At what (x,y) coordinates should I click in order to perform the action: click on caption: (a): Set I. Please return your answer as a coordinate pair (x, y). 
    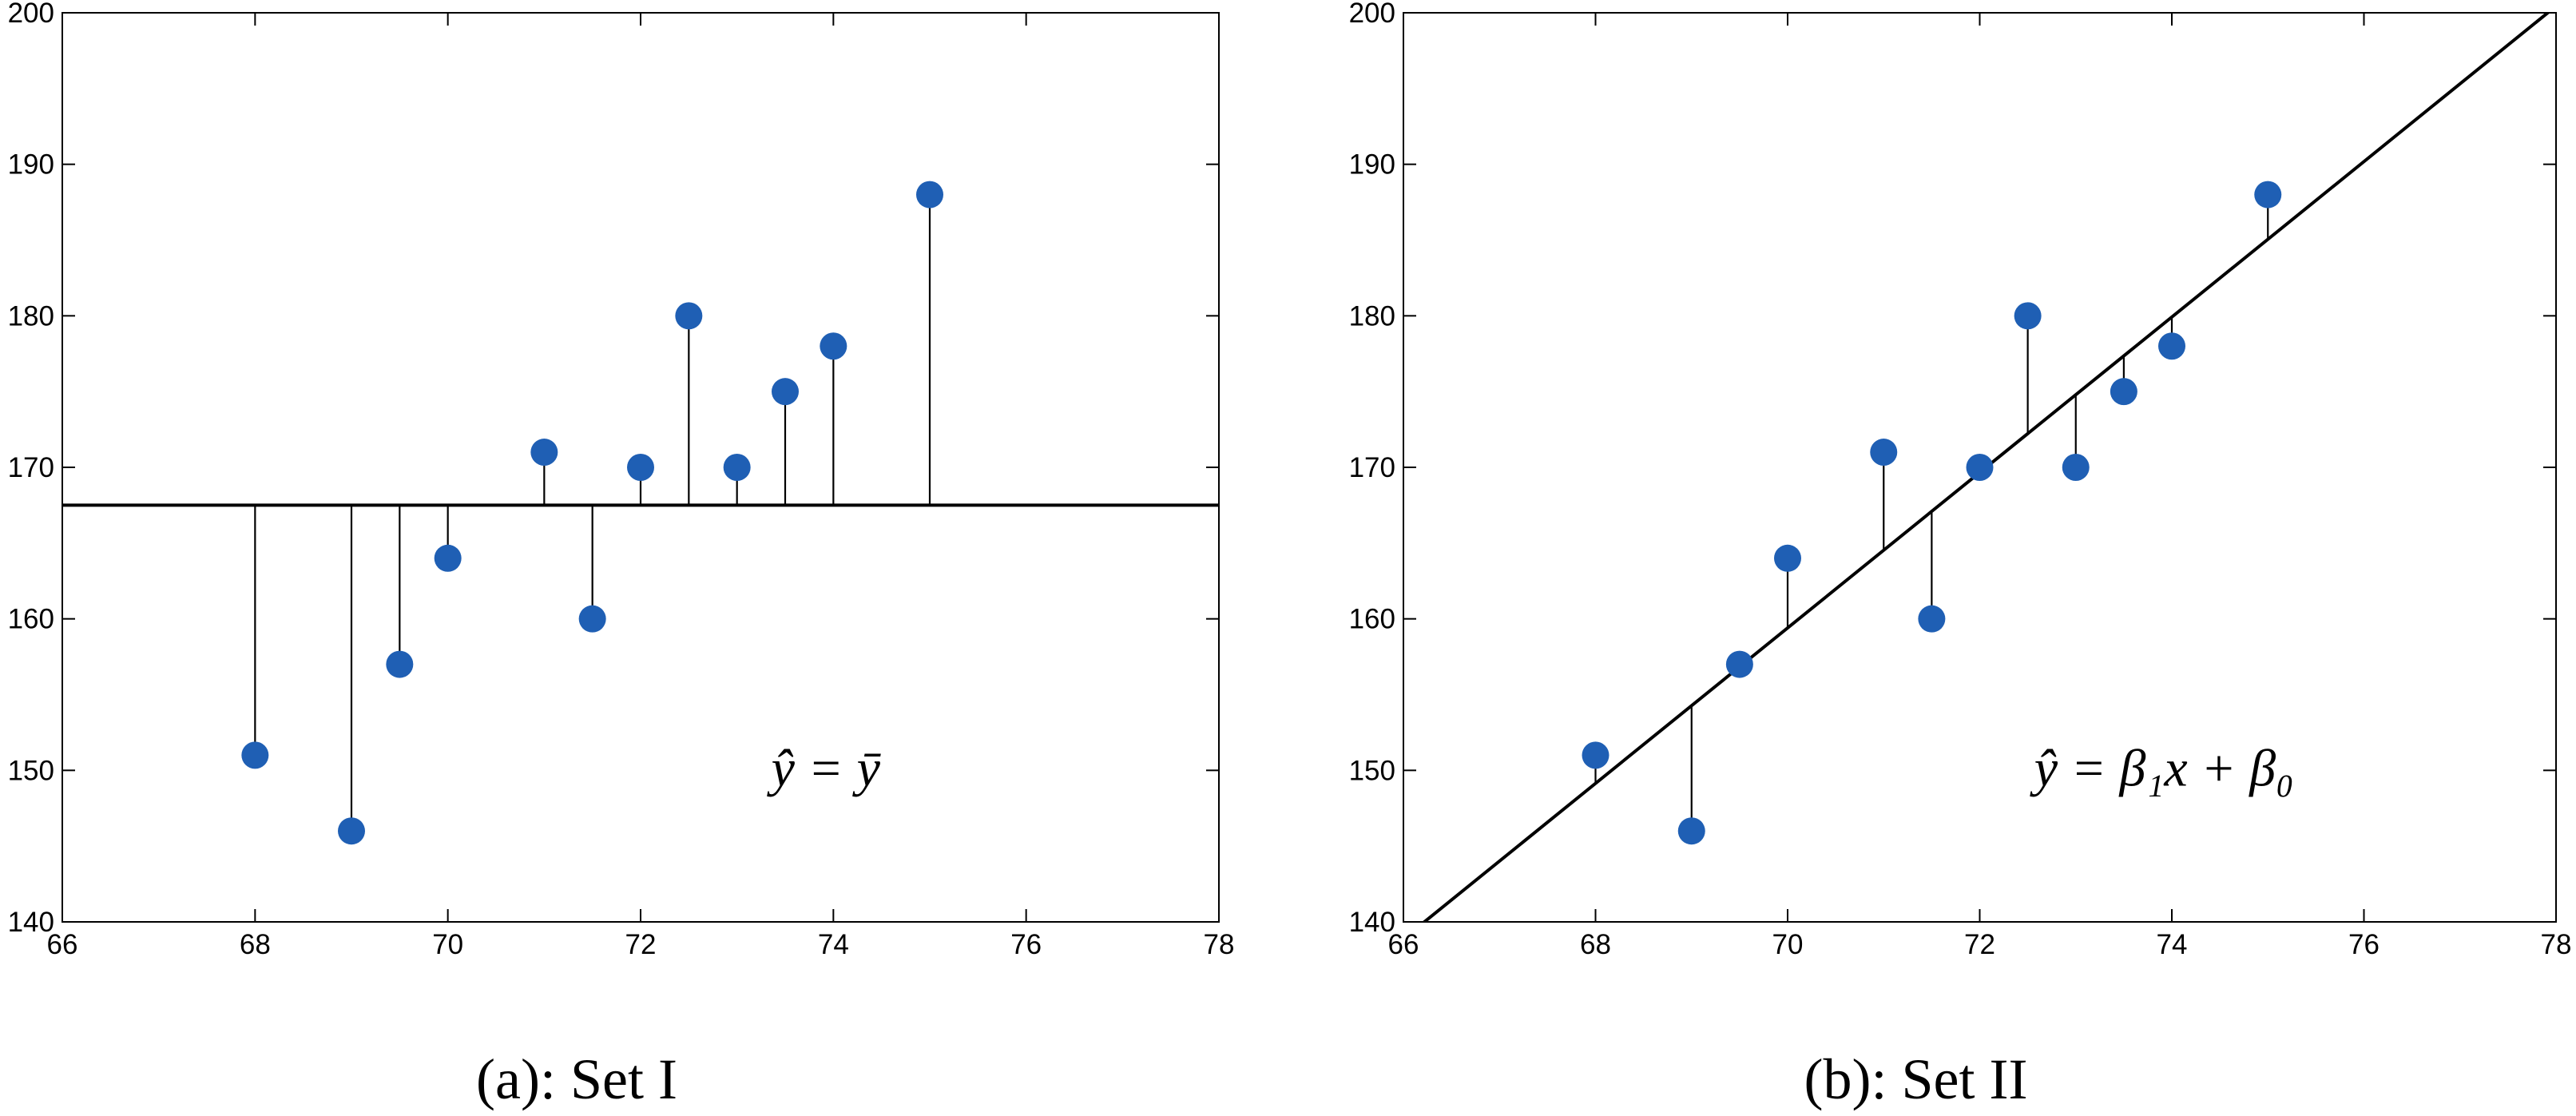
    Looking at the image, I should click on (576, 1079).